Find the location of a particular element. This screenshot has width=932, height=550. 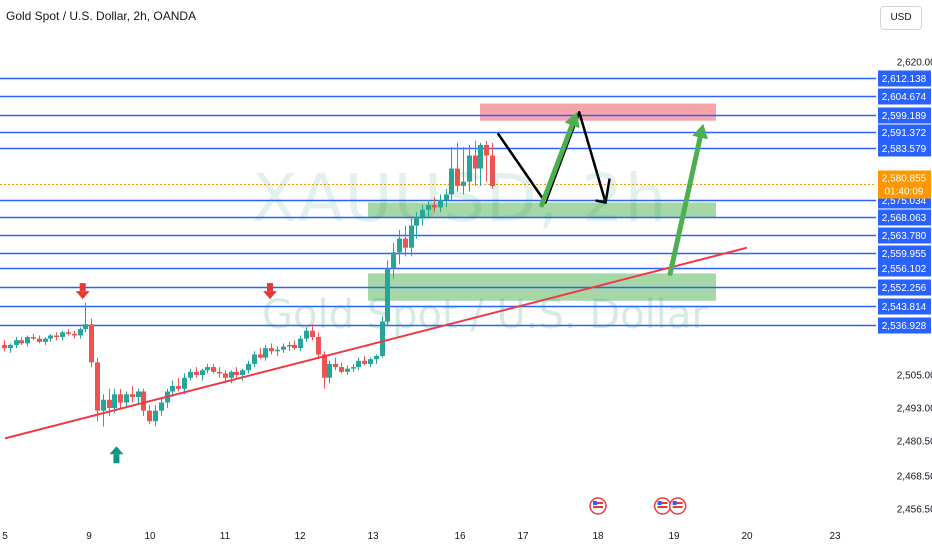

current-price-badge is located at coordinates (904, 184).